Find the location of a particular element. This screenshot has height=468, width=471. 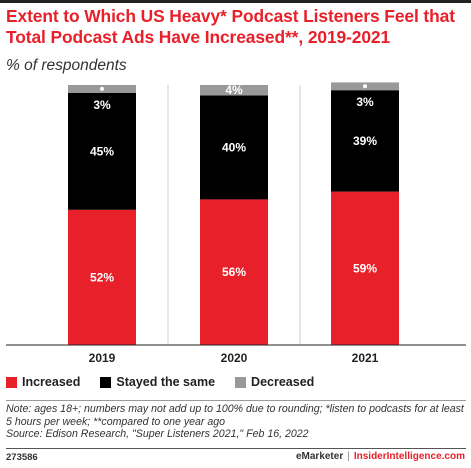

chart-legend: Increased Stayed the same Decreased is located at coordinates (170, 382).